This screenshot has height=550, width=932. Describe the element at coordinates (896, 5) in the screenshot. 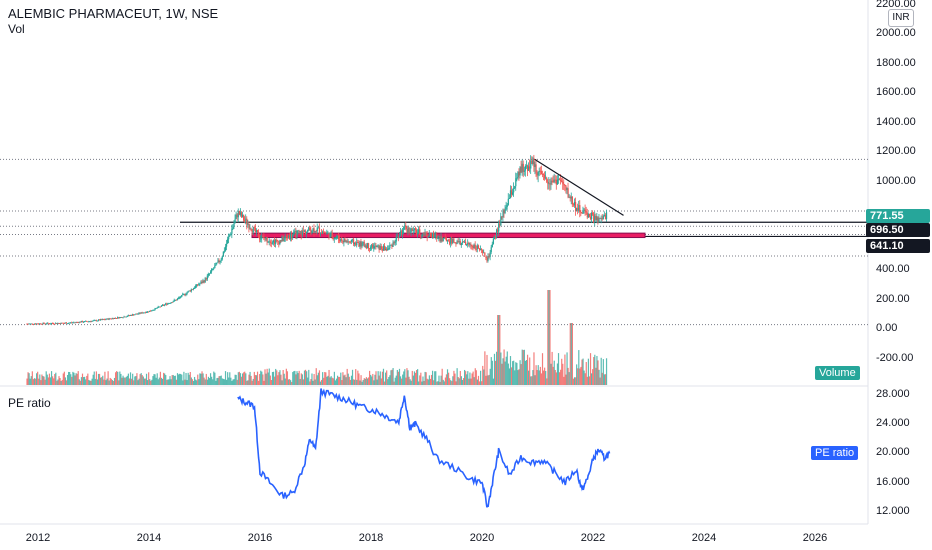

I see `price-tick-label: 2200.00` at that location.